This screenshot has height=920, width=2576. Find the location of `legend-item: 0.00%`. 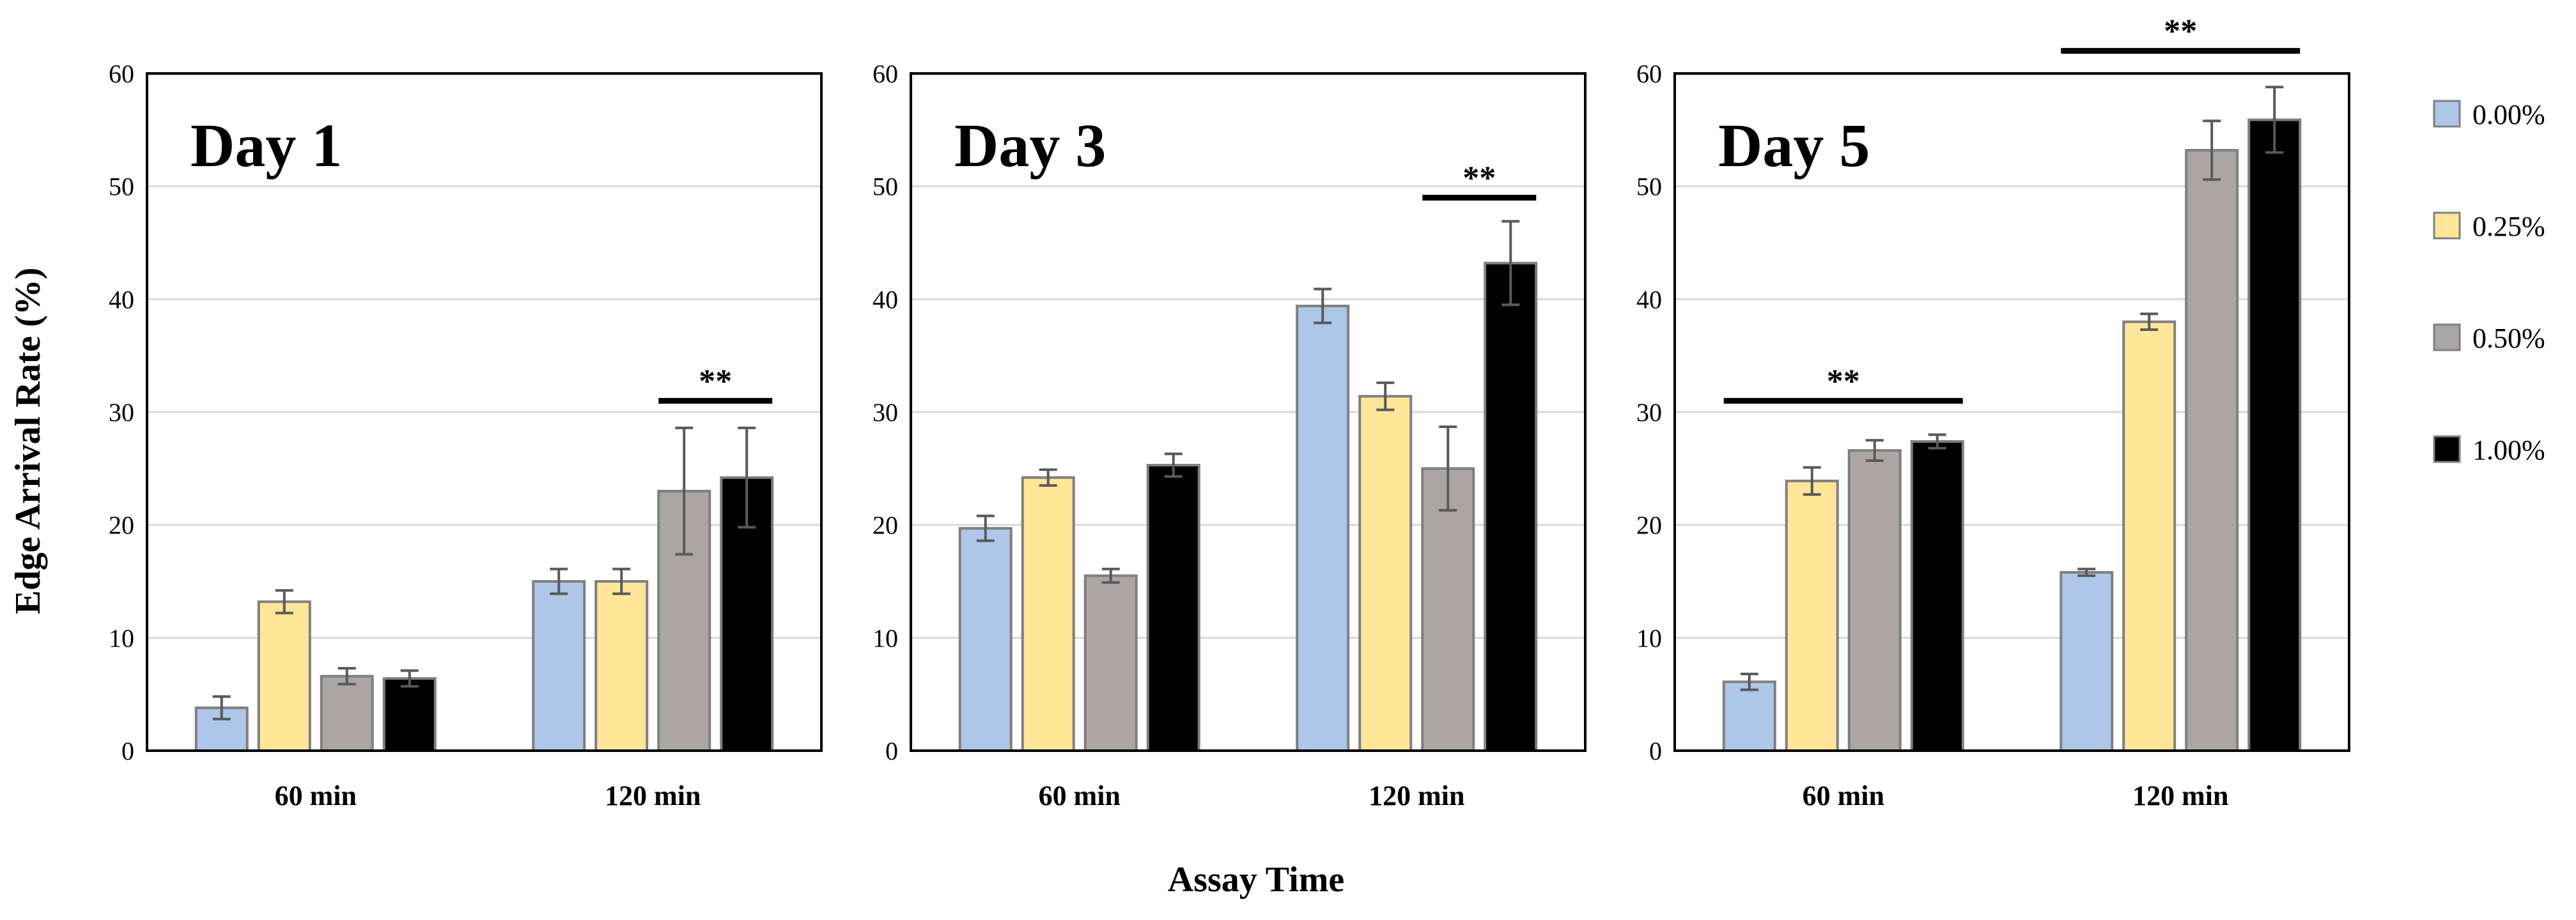

legend-item: 0.00% is located at coordinates (2489, 114).